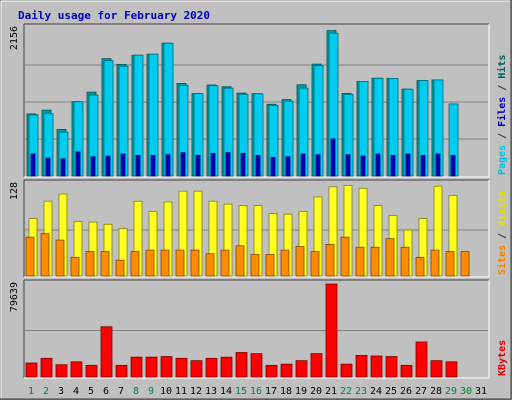 The image size is (512, 400). What do you see at coordinates (14, 38) in the screenshot?
I see `panel-top-y-max-label: 2156` at bounding box center [14, 38].